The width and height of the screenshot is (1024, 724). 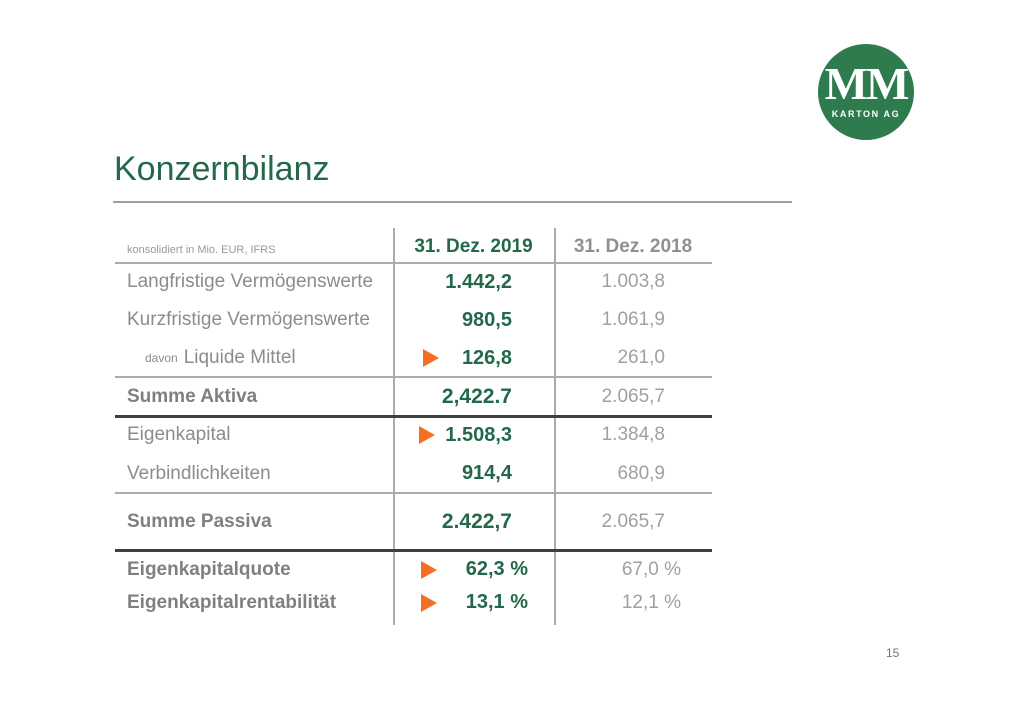 I want to click on row-label-text: Eigenkapital, so click(x=179, y=434).